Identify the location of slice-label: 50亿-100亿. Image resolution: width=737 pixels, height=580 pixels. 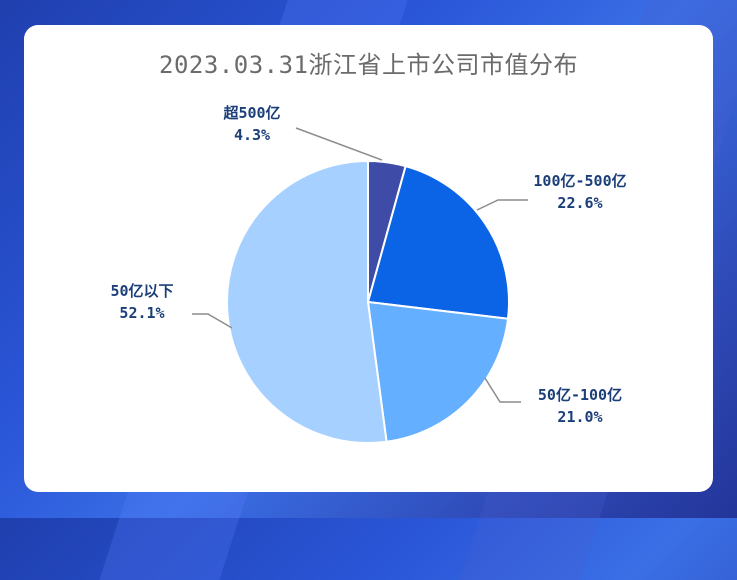
(580, 395).